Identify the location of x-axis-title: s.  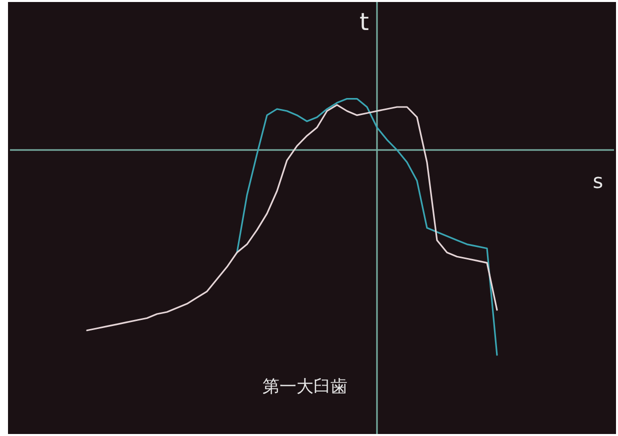
(598, 181).